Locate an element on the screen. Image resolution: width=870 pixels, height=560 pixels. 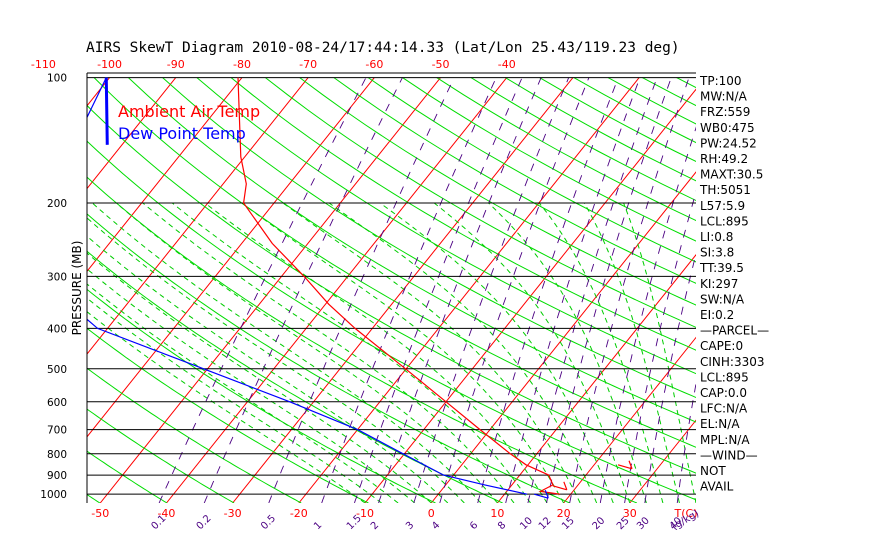
index-line: MPL:N/A is located at coordinates (725, 440).